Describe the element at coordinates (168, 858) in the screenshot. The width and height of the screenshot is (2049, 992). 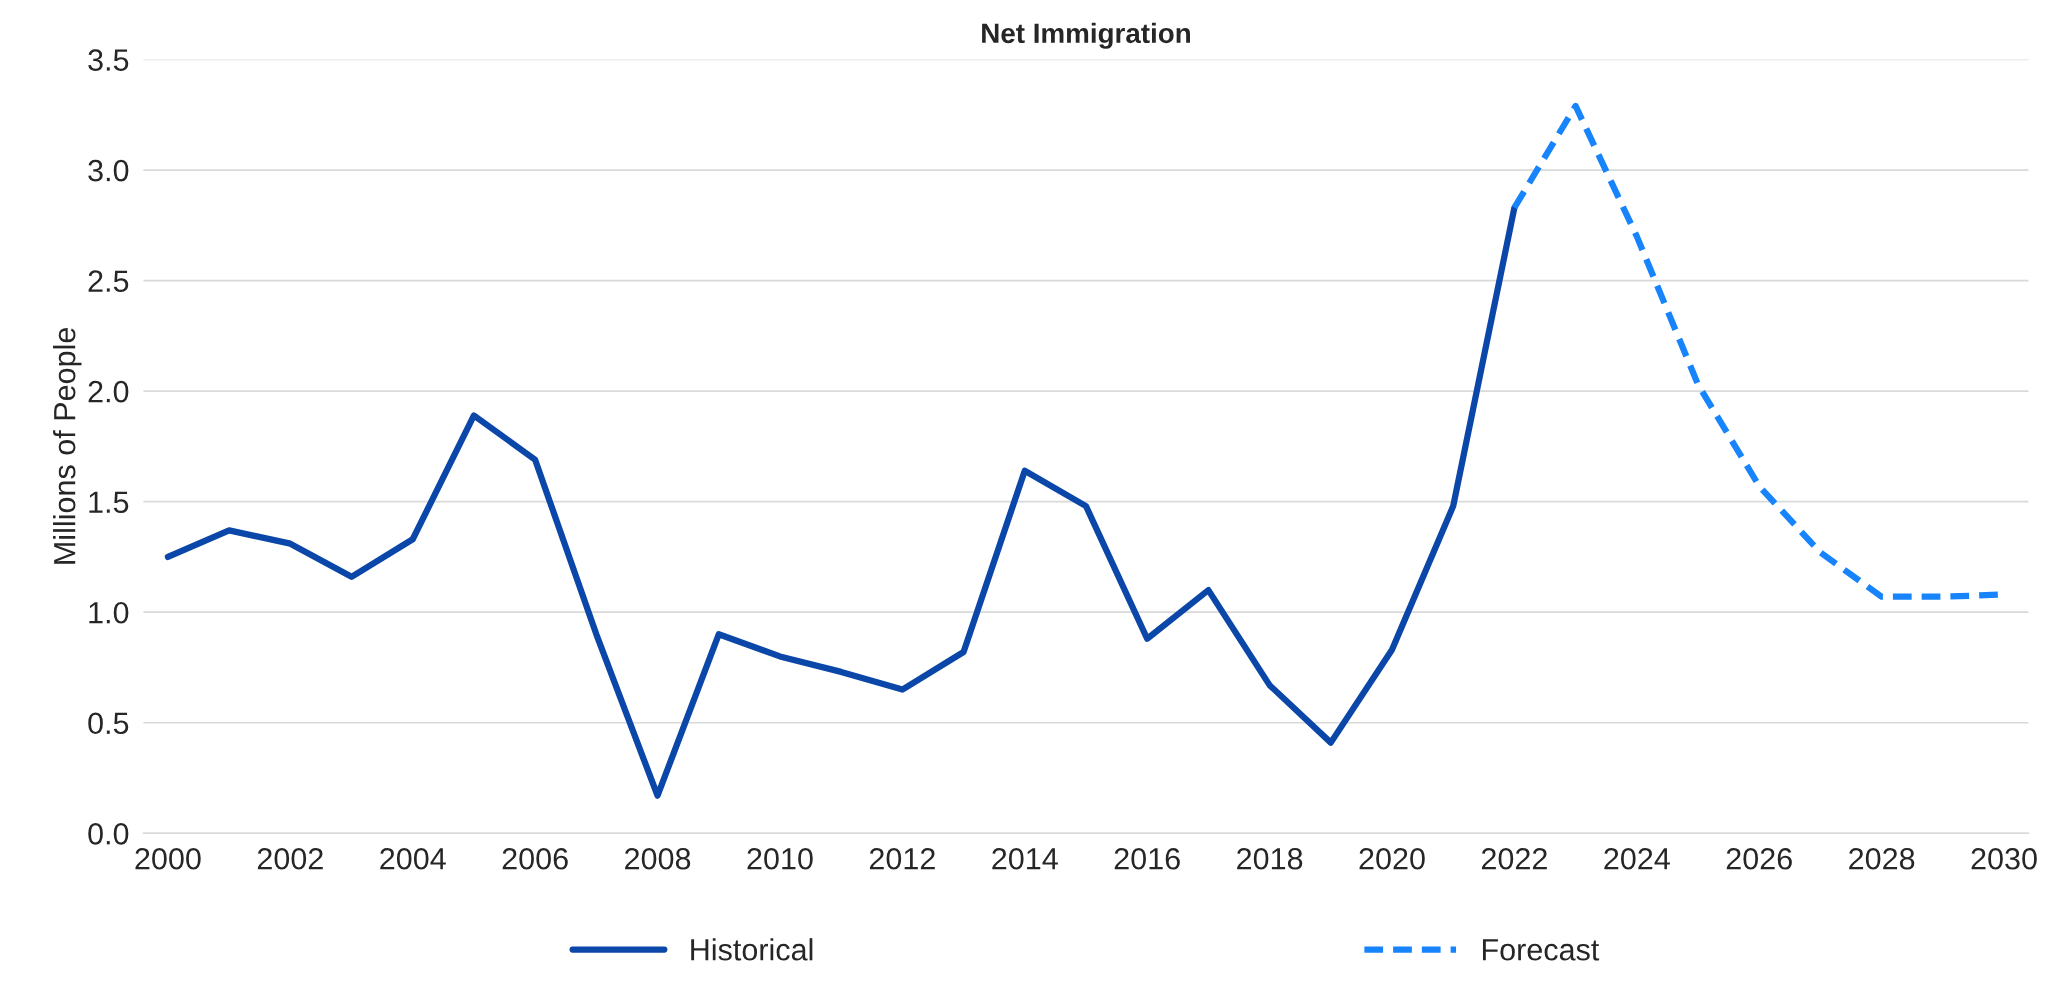
I see `x-tick-label: 2000` at that location.